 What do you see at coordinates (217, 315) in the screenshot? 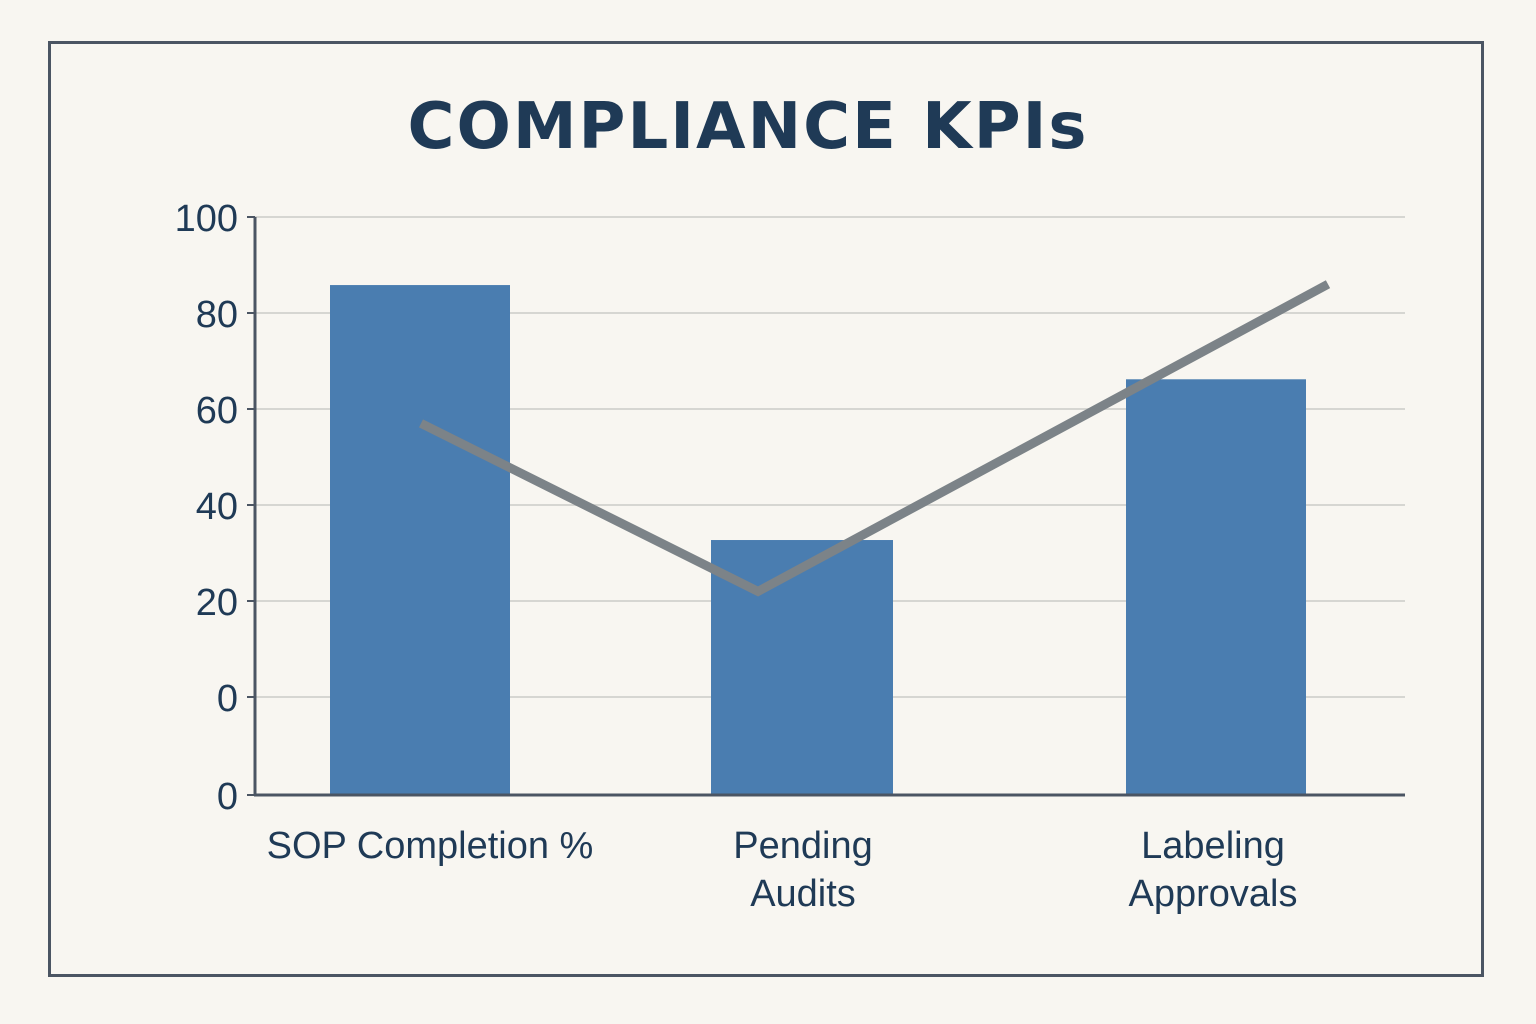
I see `y-tick-label: 80` at bounding box center [217, 315].